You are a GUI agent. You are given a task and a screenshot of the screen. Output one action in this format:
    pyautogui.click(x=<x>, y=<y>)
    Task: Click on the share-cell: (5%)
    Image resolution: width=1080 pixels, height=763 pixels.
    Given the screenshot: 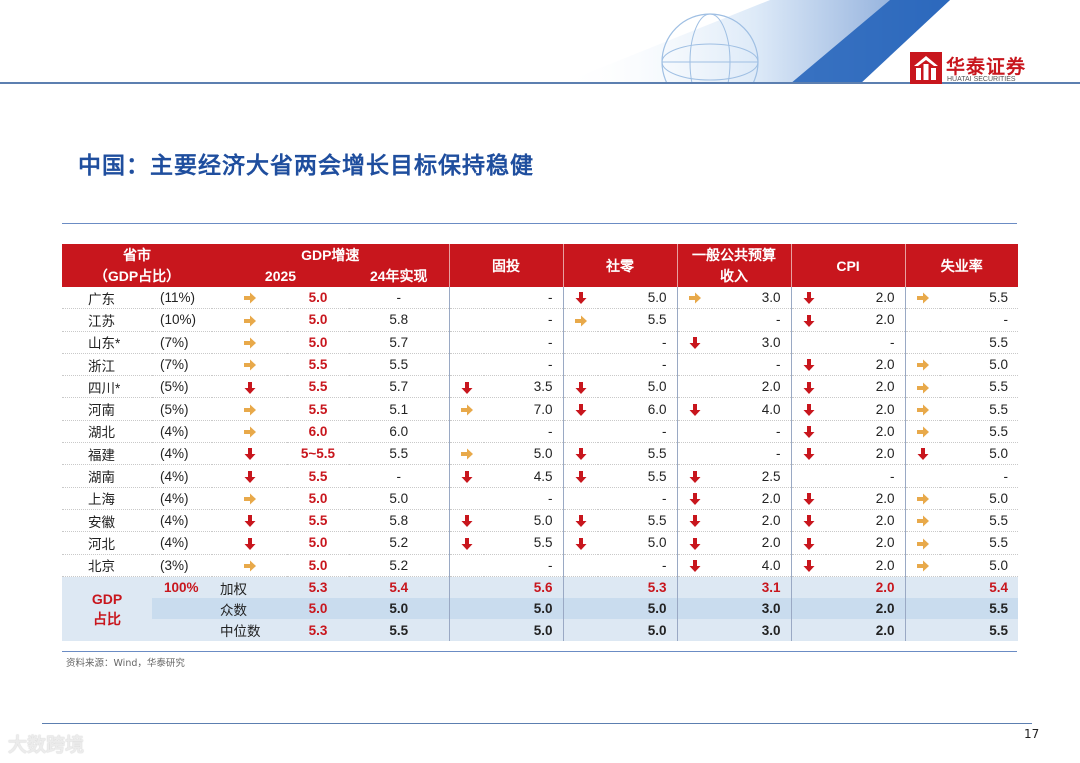 What is the action you would take?
    pyautogui.click(x=182, y=387)
    